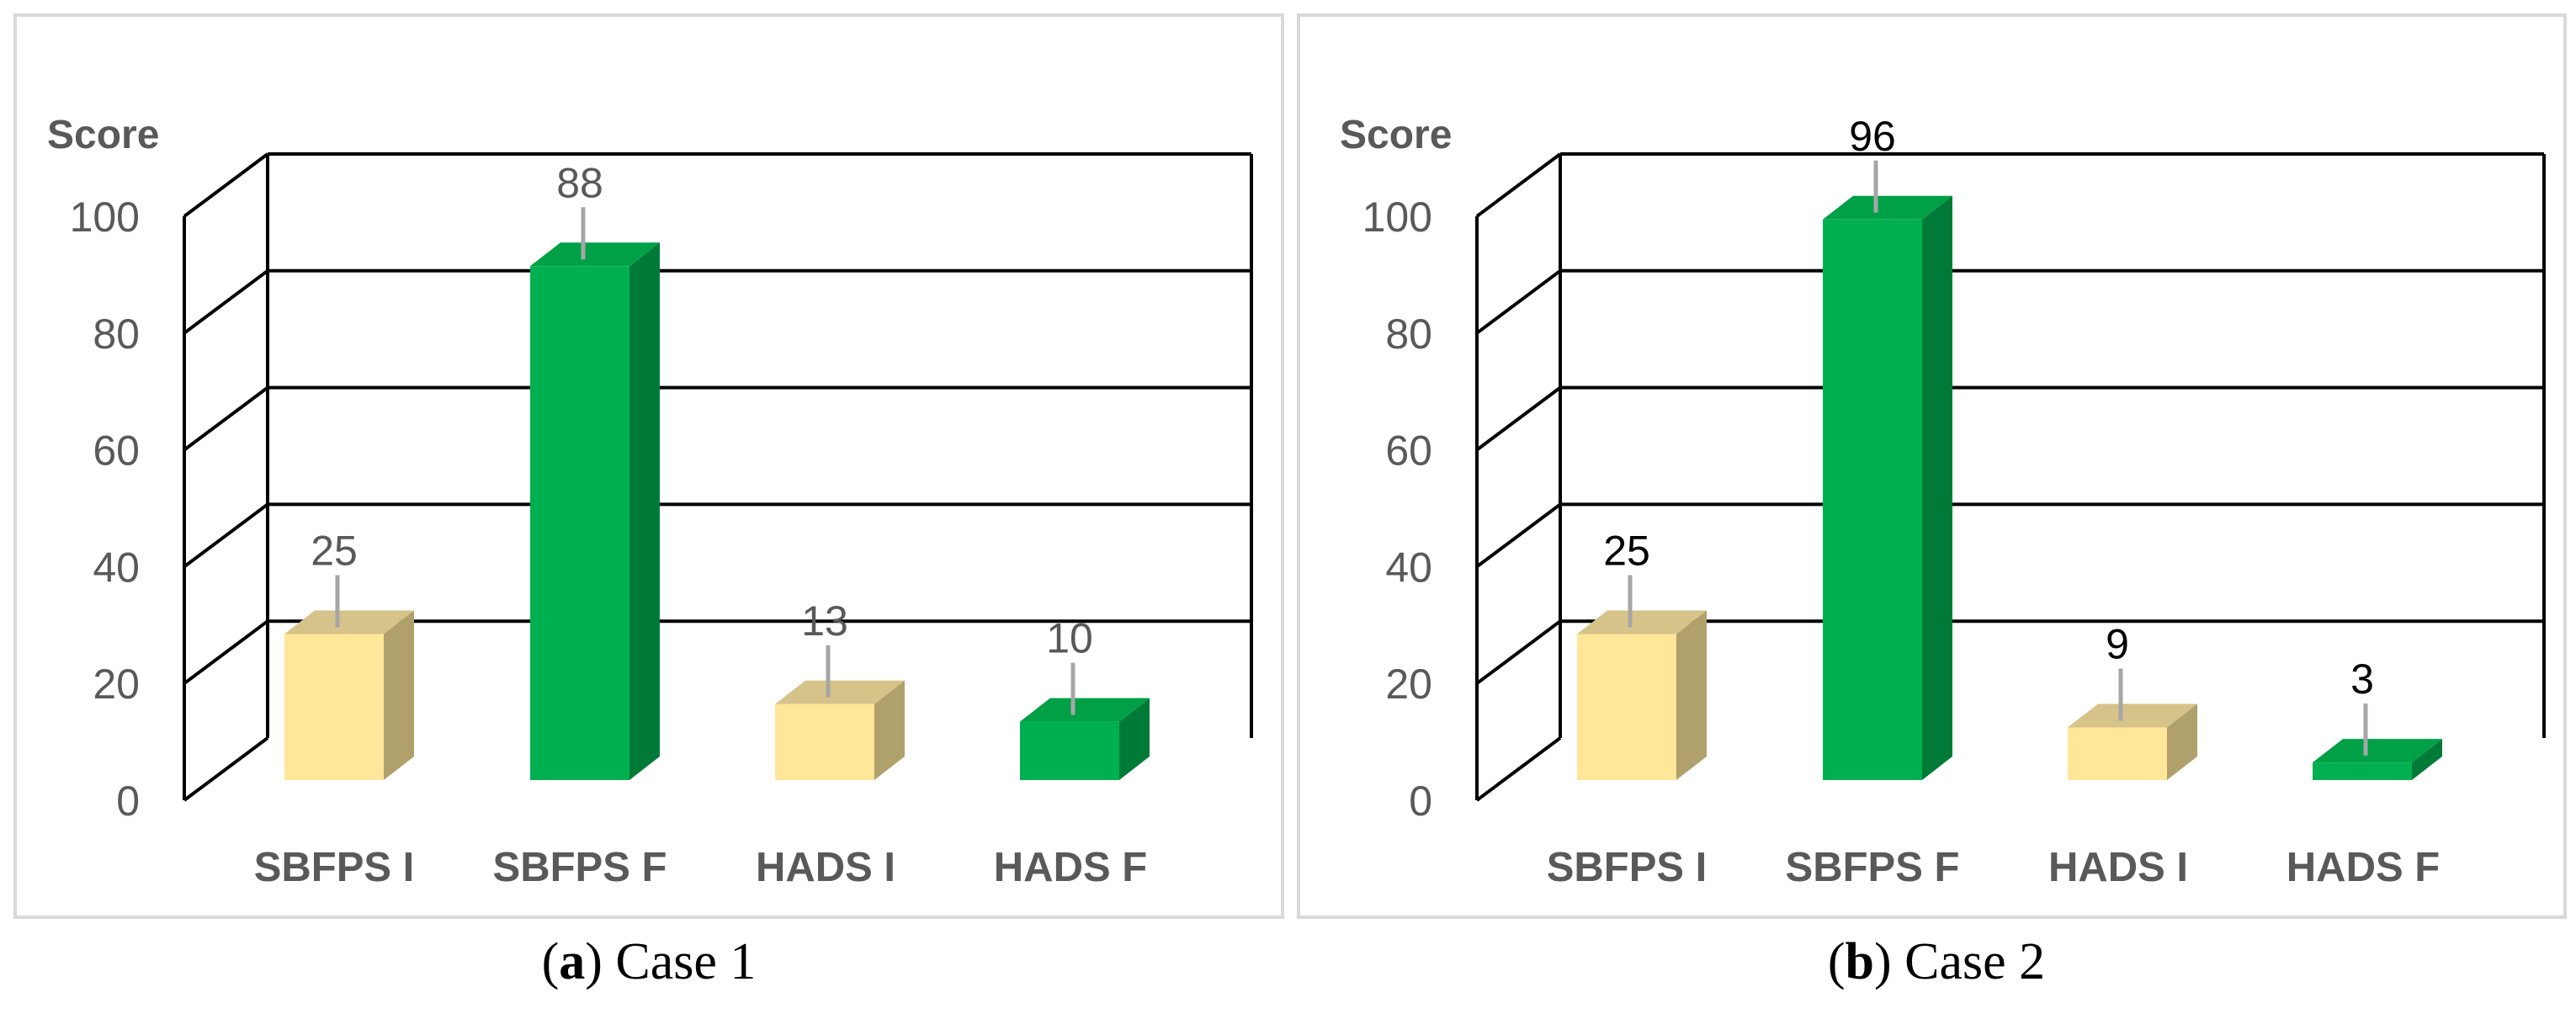 The image size is (2576, 1019). I want to click on caption-text: ) Case 2, so click(1959, 961).